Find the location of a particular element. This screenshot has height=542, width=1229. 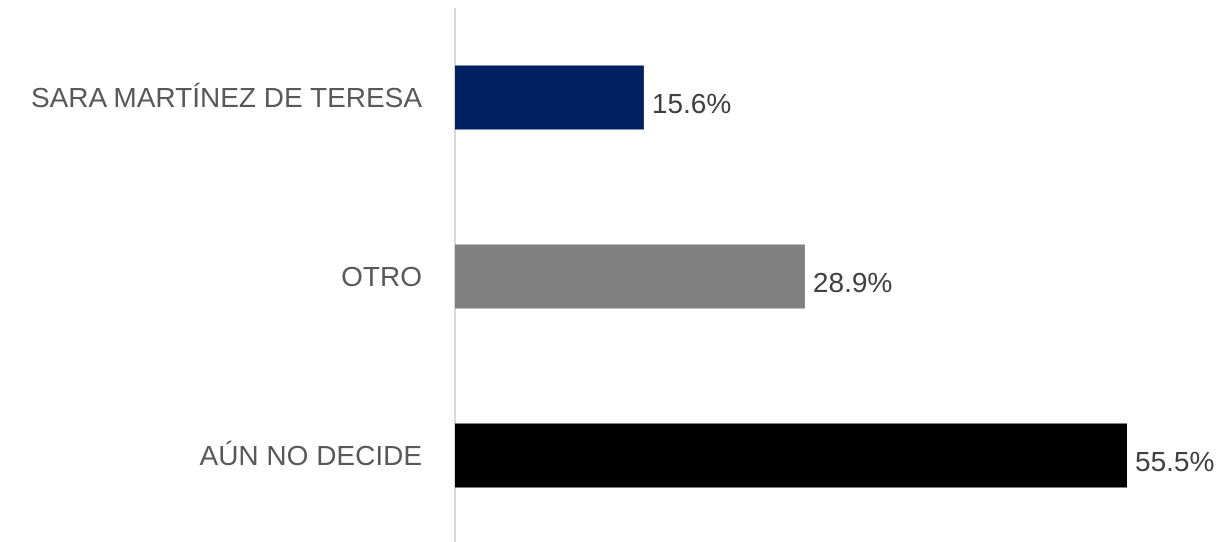

bar-aun-no-decide is located at coordinates (791, 455).